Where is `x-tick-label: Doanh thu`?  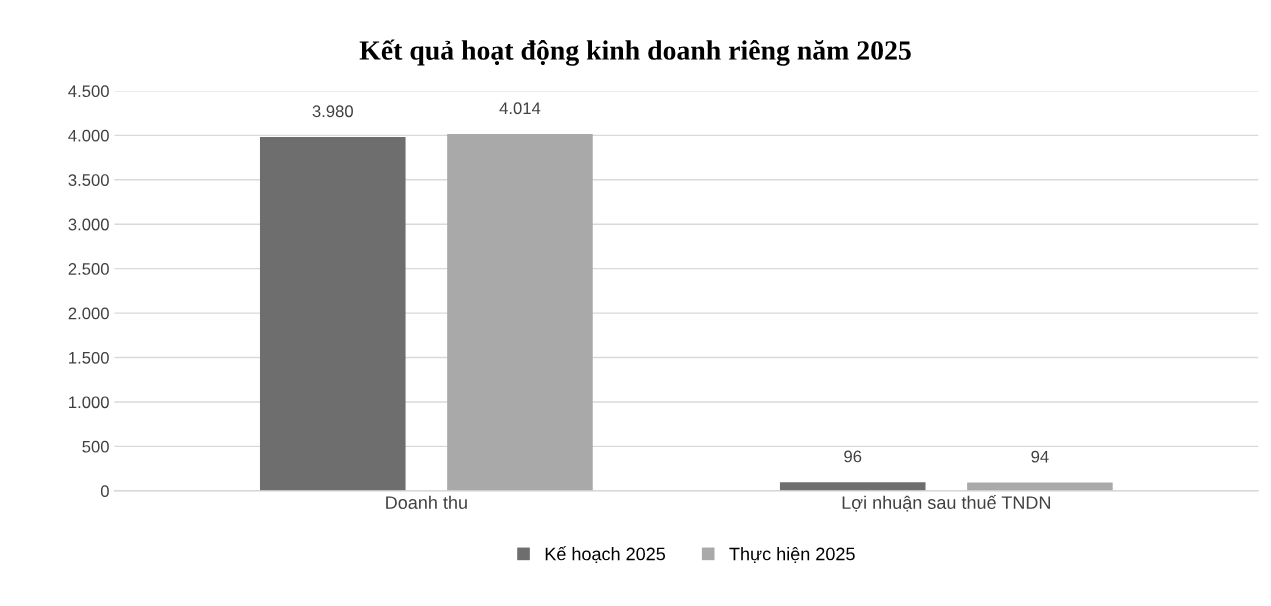
x-tick-label: Doanh thu is located at coordinates (426, 502).